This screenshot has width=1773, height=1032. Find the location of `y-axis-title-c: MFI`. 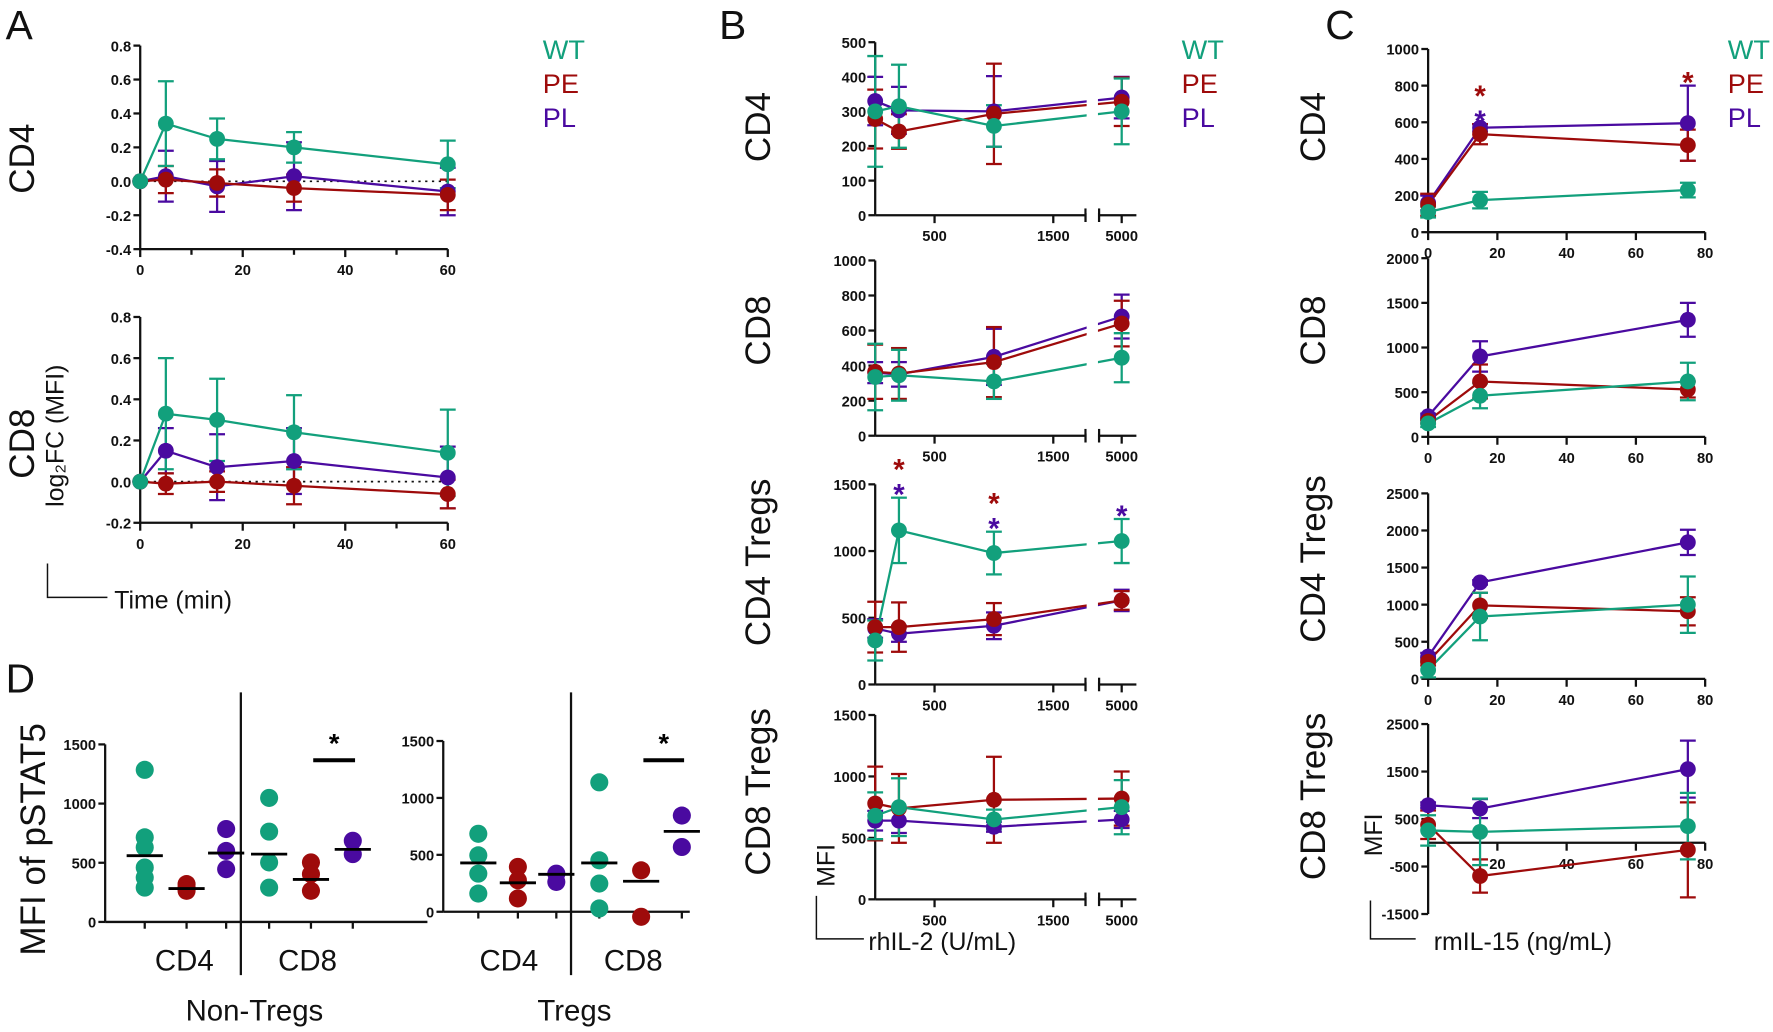

y-axis-title-c: MFI is located at coordinates (1374, 834).